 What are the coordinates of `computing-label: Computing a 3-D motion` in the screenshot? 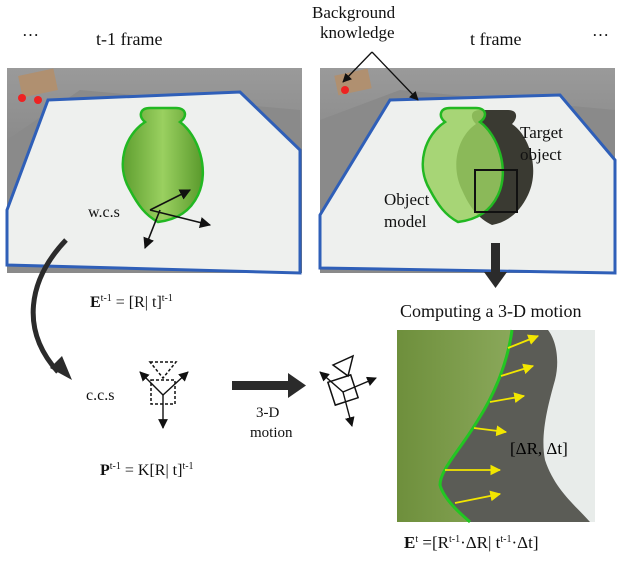 It's located at (491, 311).